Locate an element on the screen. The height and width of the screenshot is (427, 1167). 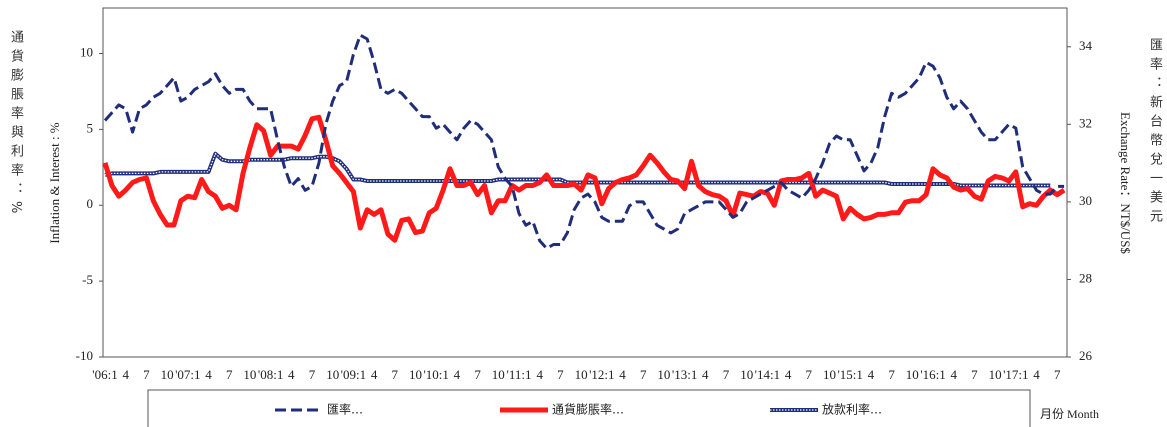
y-axis-title-cn: 通貨膨脹率與利率：% is located at coordinates (15, 125).